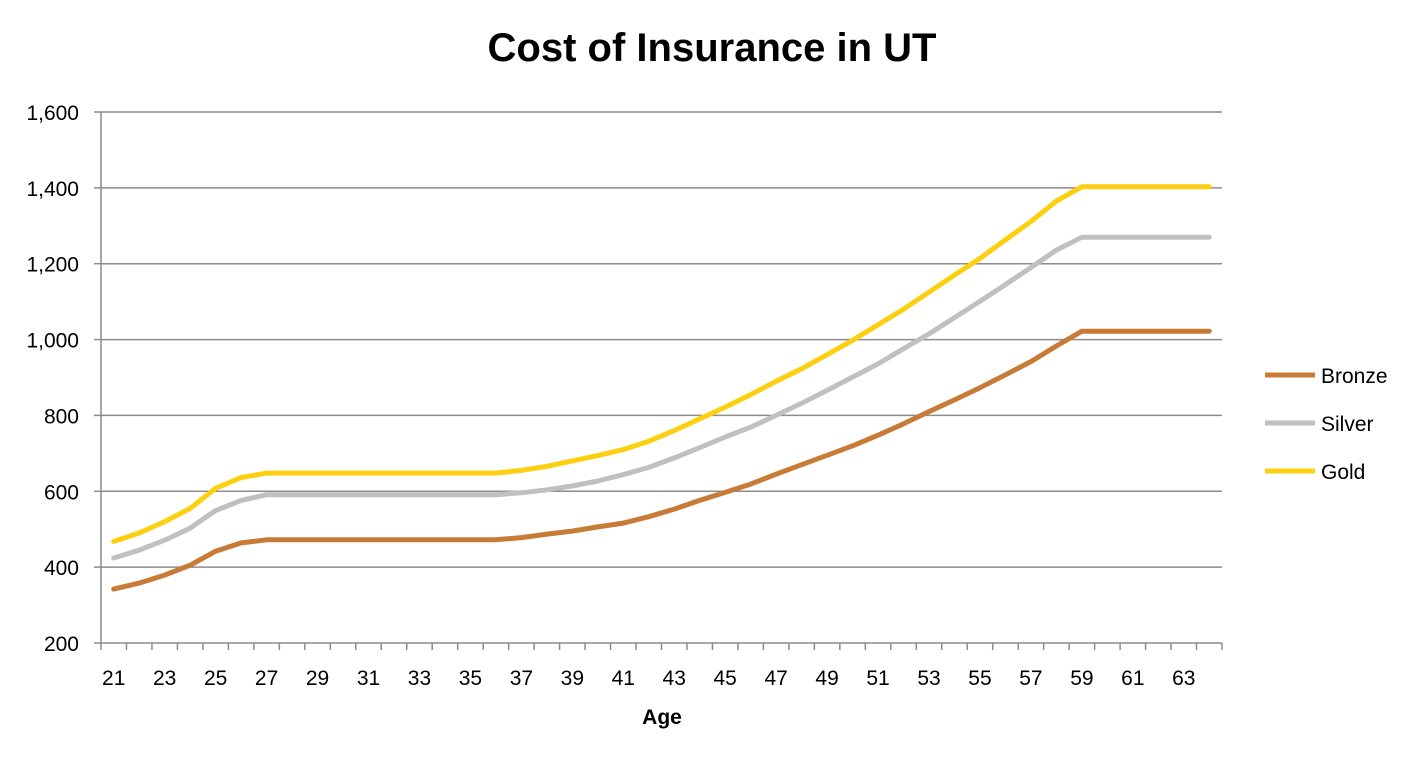 This screenshot has height=766, width=1424. I want to click on x-tick-label: 53, so click(928, 678).